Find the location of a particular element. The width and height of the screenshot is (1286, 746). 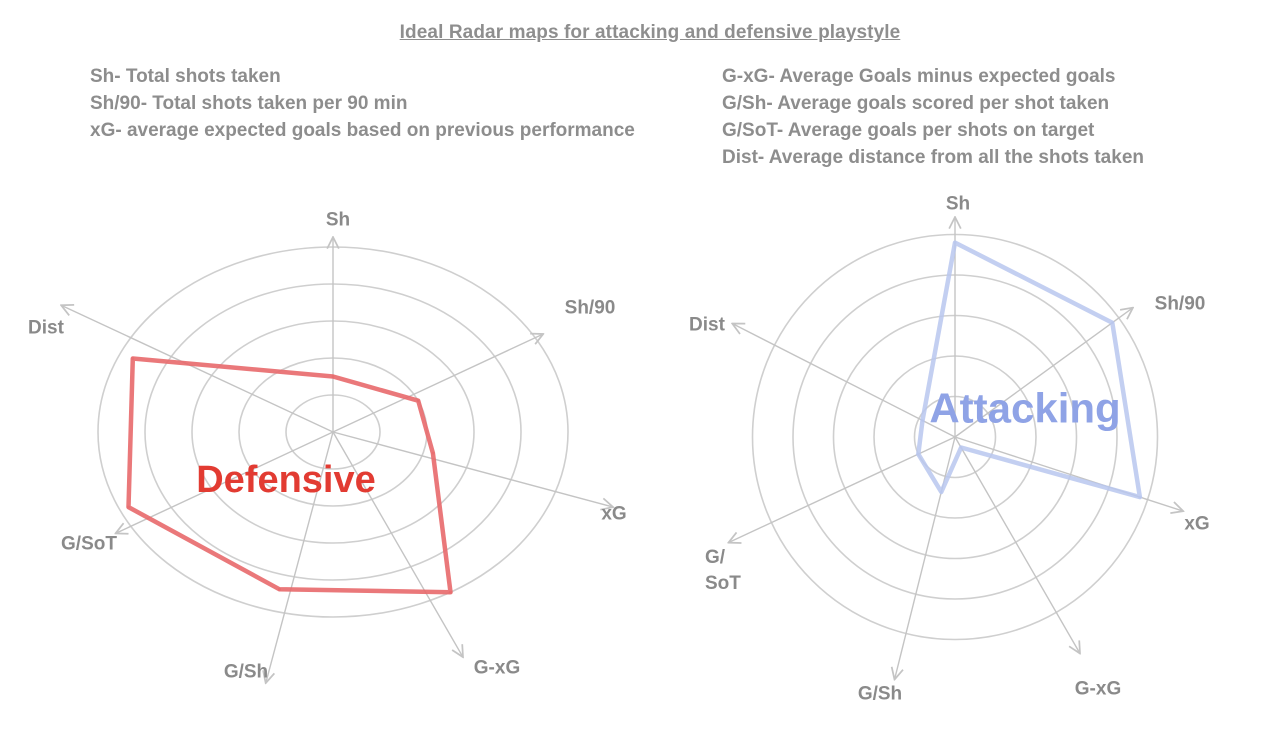

legend-item-sh90: Sh/90- Total shots taken per 90 min is located at coordinates (249, 103).